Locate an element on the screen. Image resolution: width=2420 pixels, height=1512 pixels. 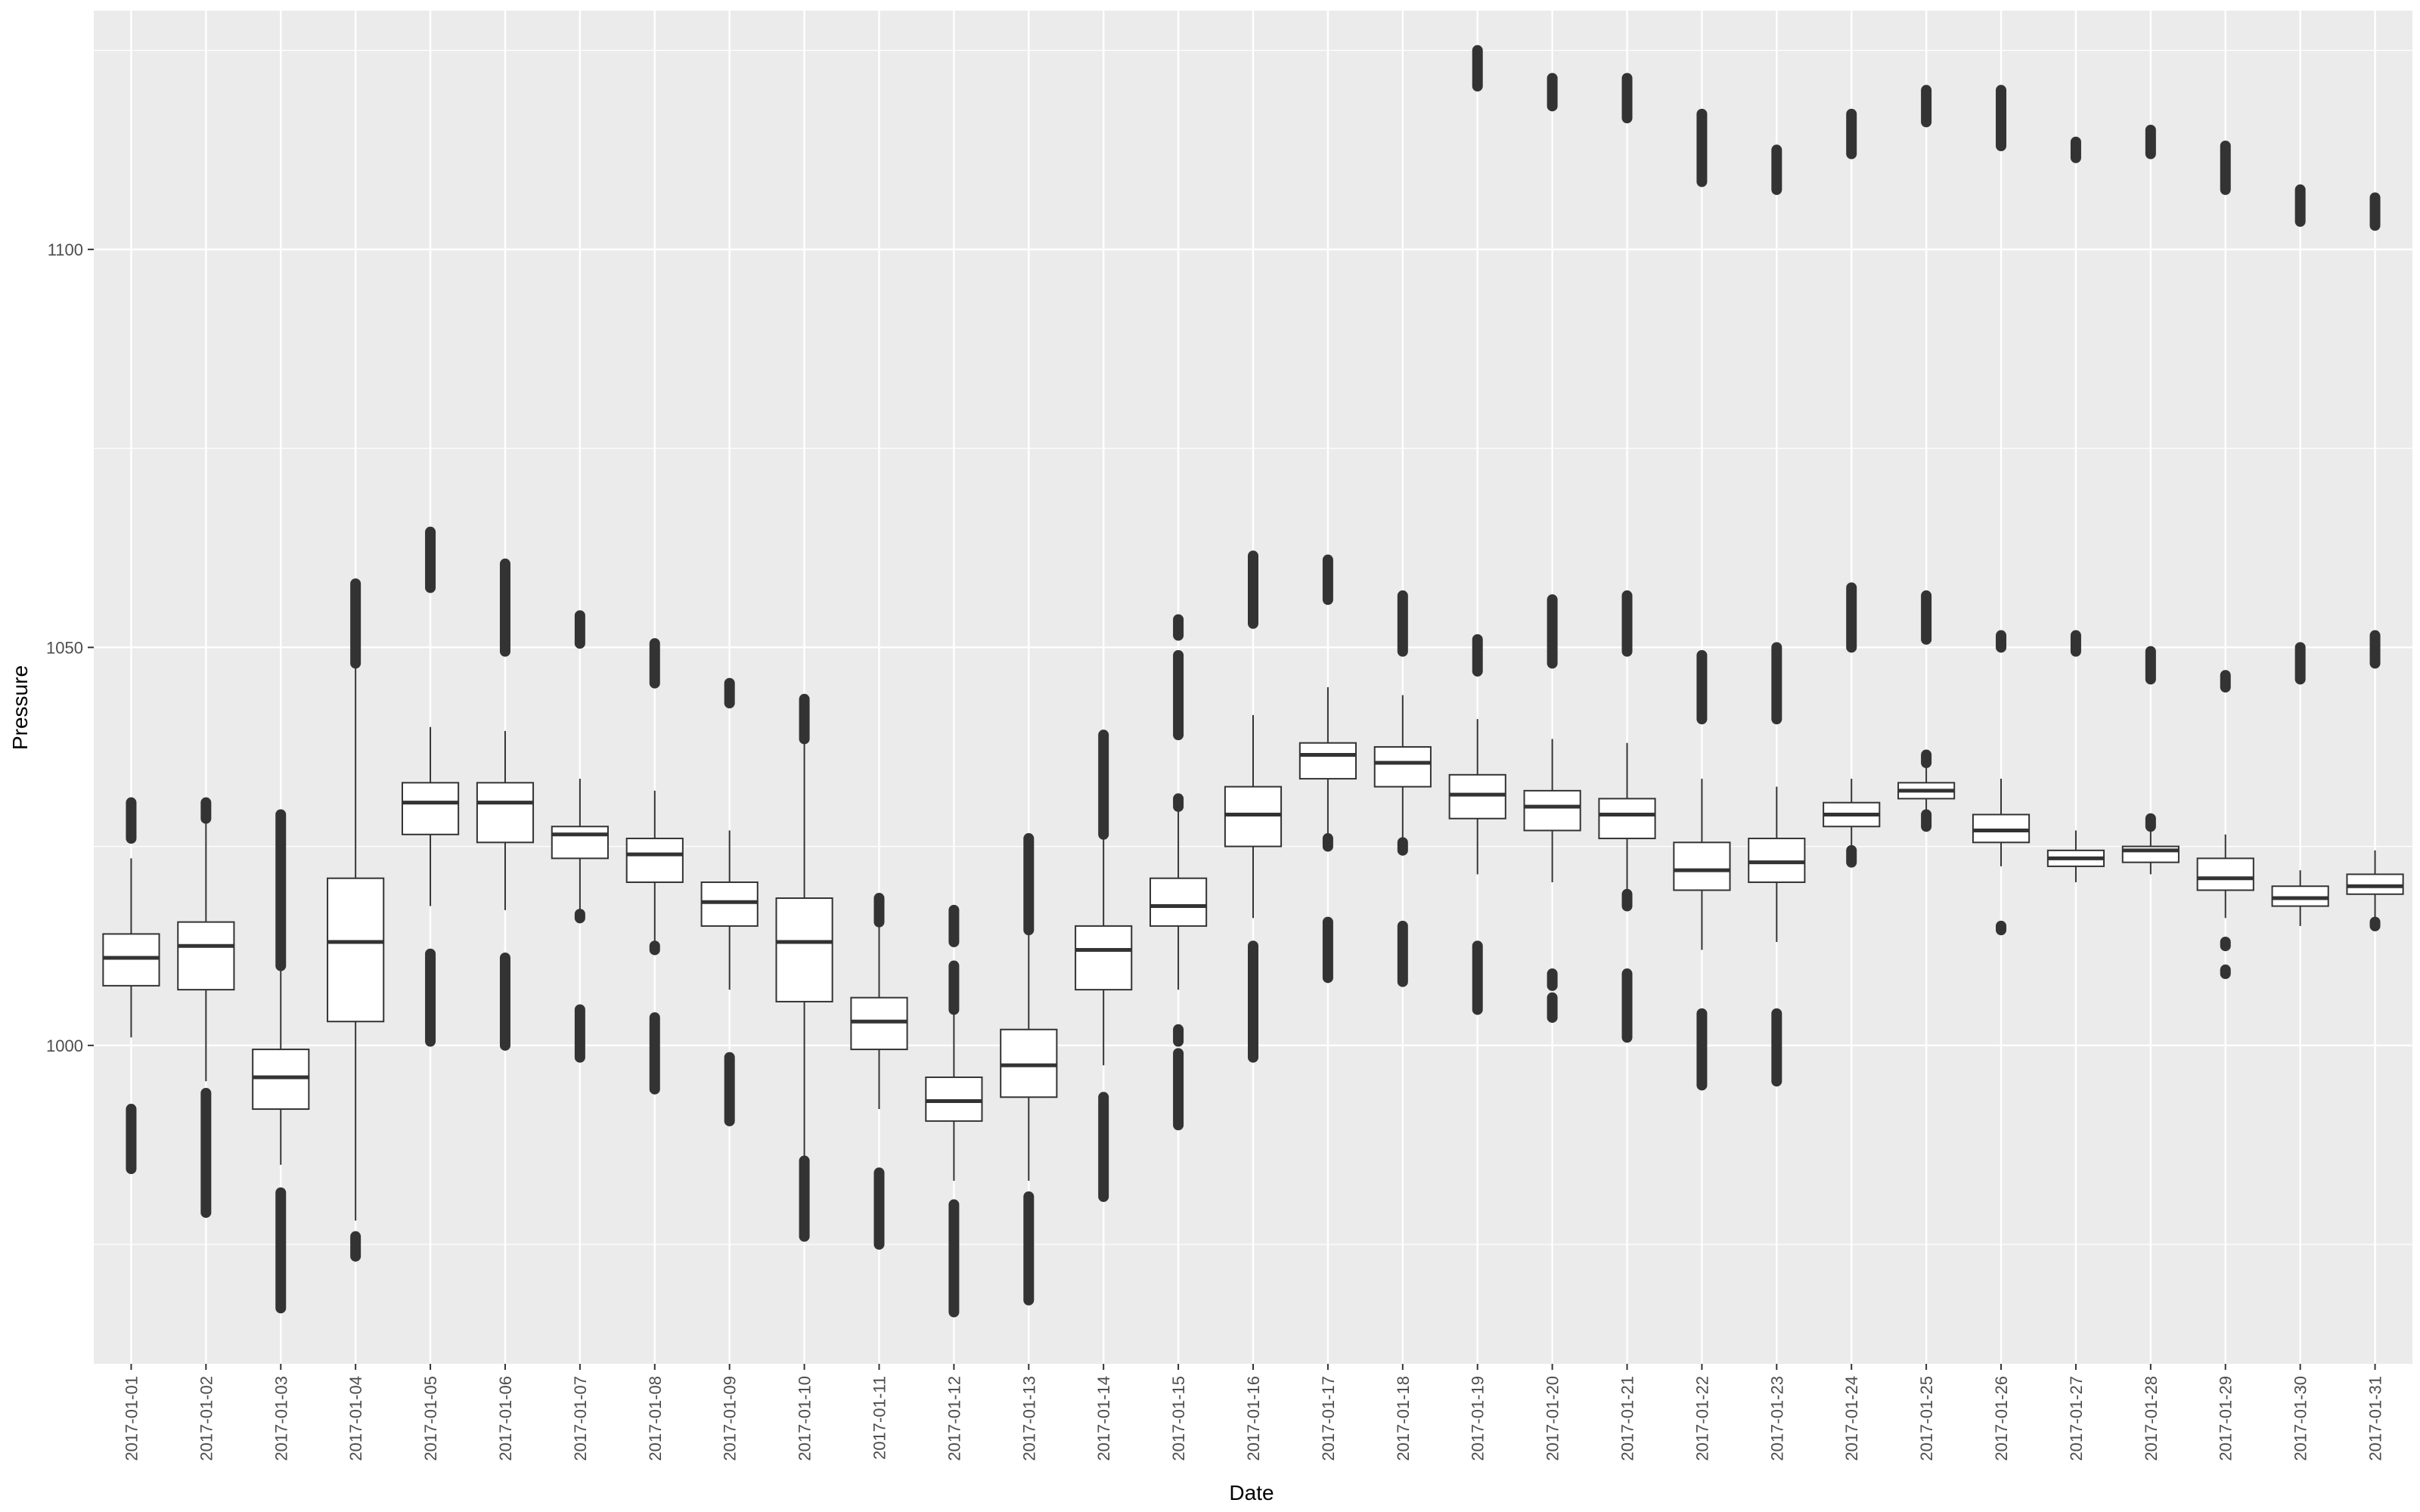
y-tick-label: 1000 is located at coordinates (64, 1045).